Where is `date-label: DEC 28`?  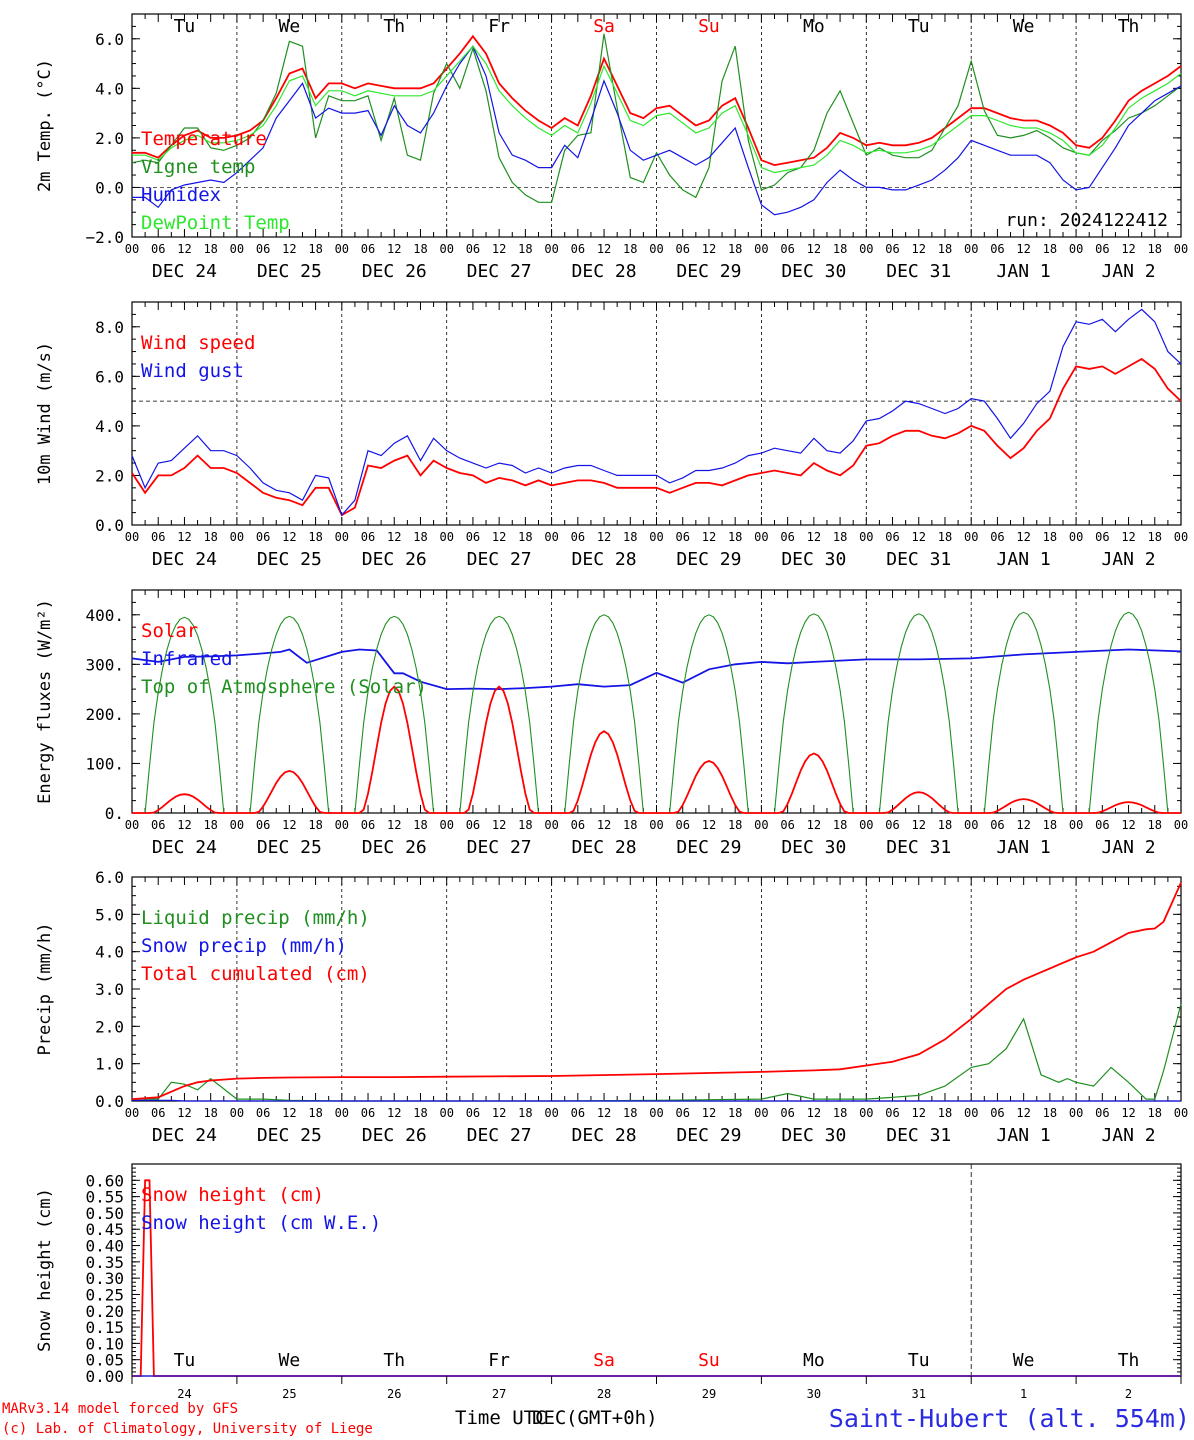 date-label: DEC 28 is located at coordinates (604, 847).